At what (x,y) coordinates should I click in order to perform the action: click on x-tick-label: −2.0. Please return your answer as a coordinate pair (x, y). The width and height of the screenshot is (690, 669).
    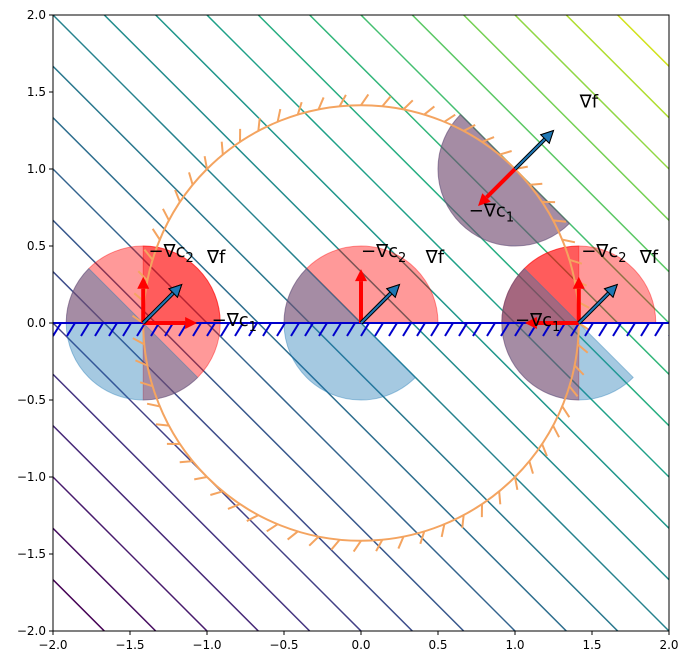
    Looking at the image, I should click on (52, 645).